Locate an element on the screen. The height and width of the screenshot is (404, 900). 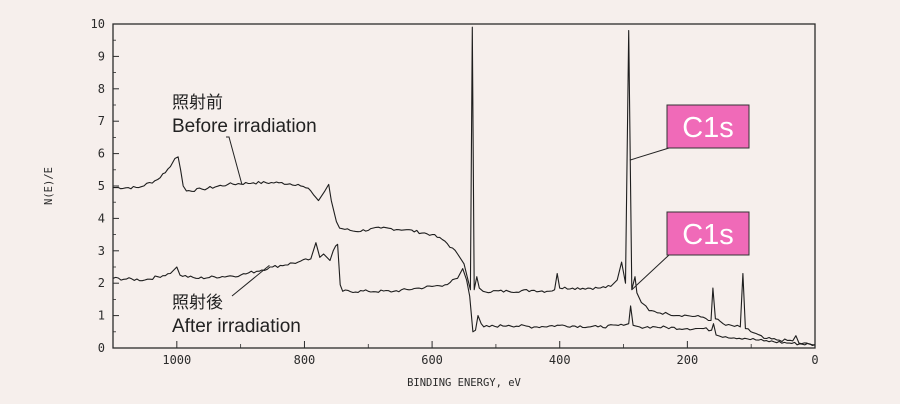
x-tick-label: 1000 is located at coordinates (176, 360).